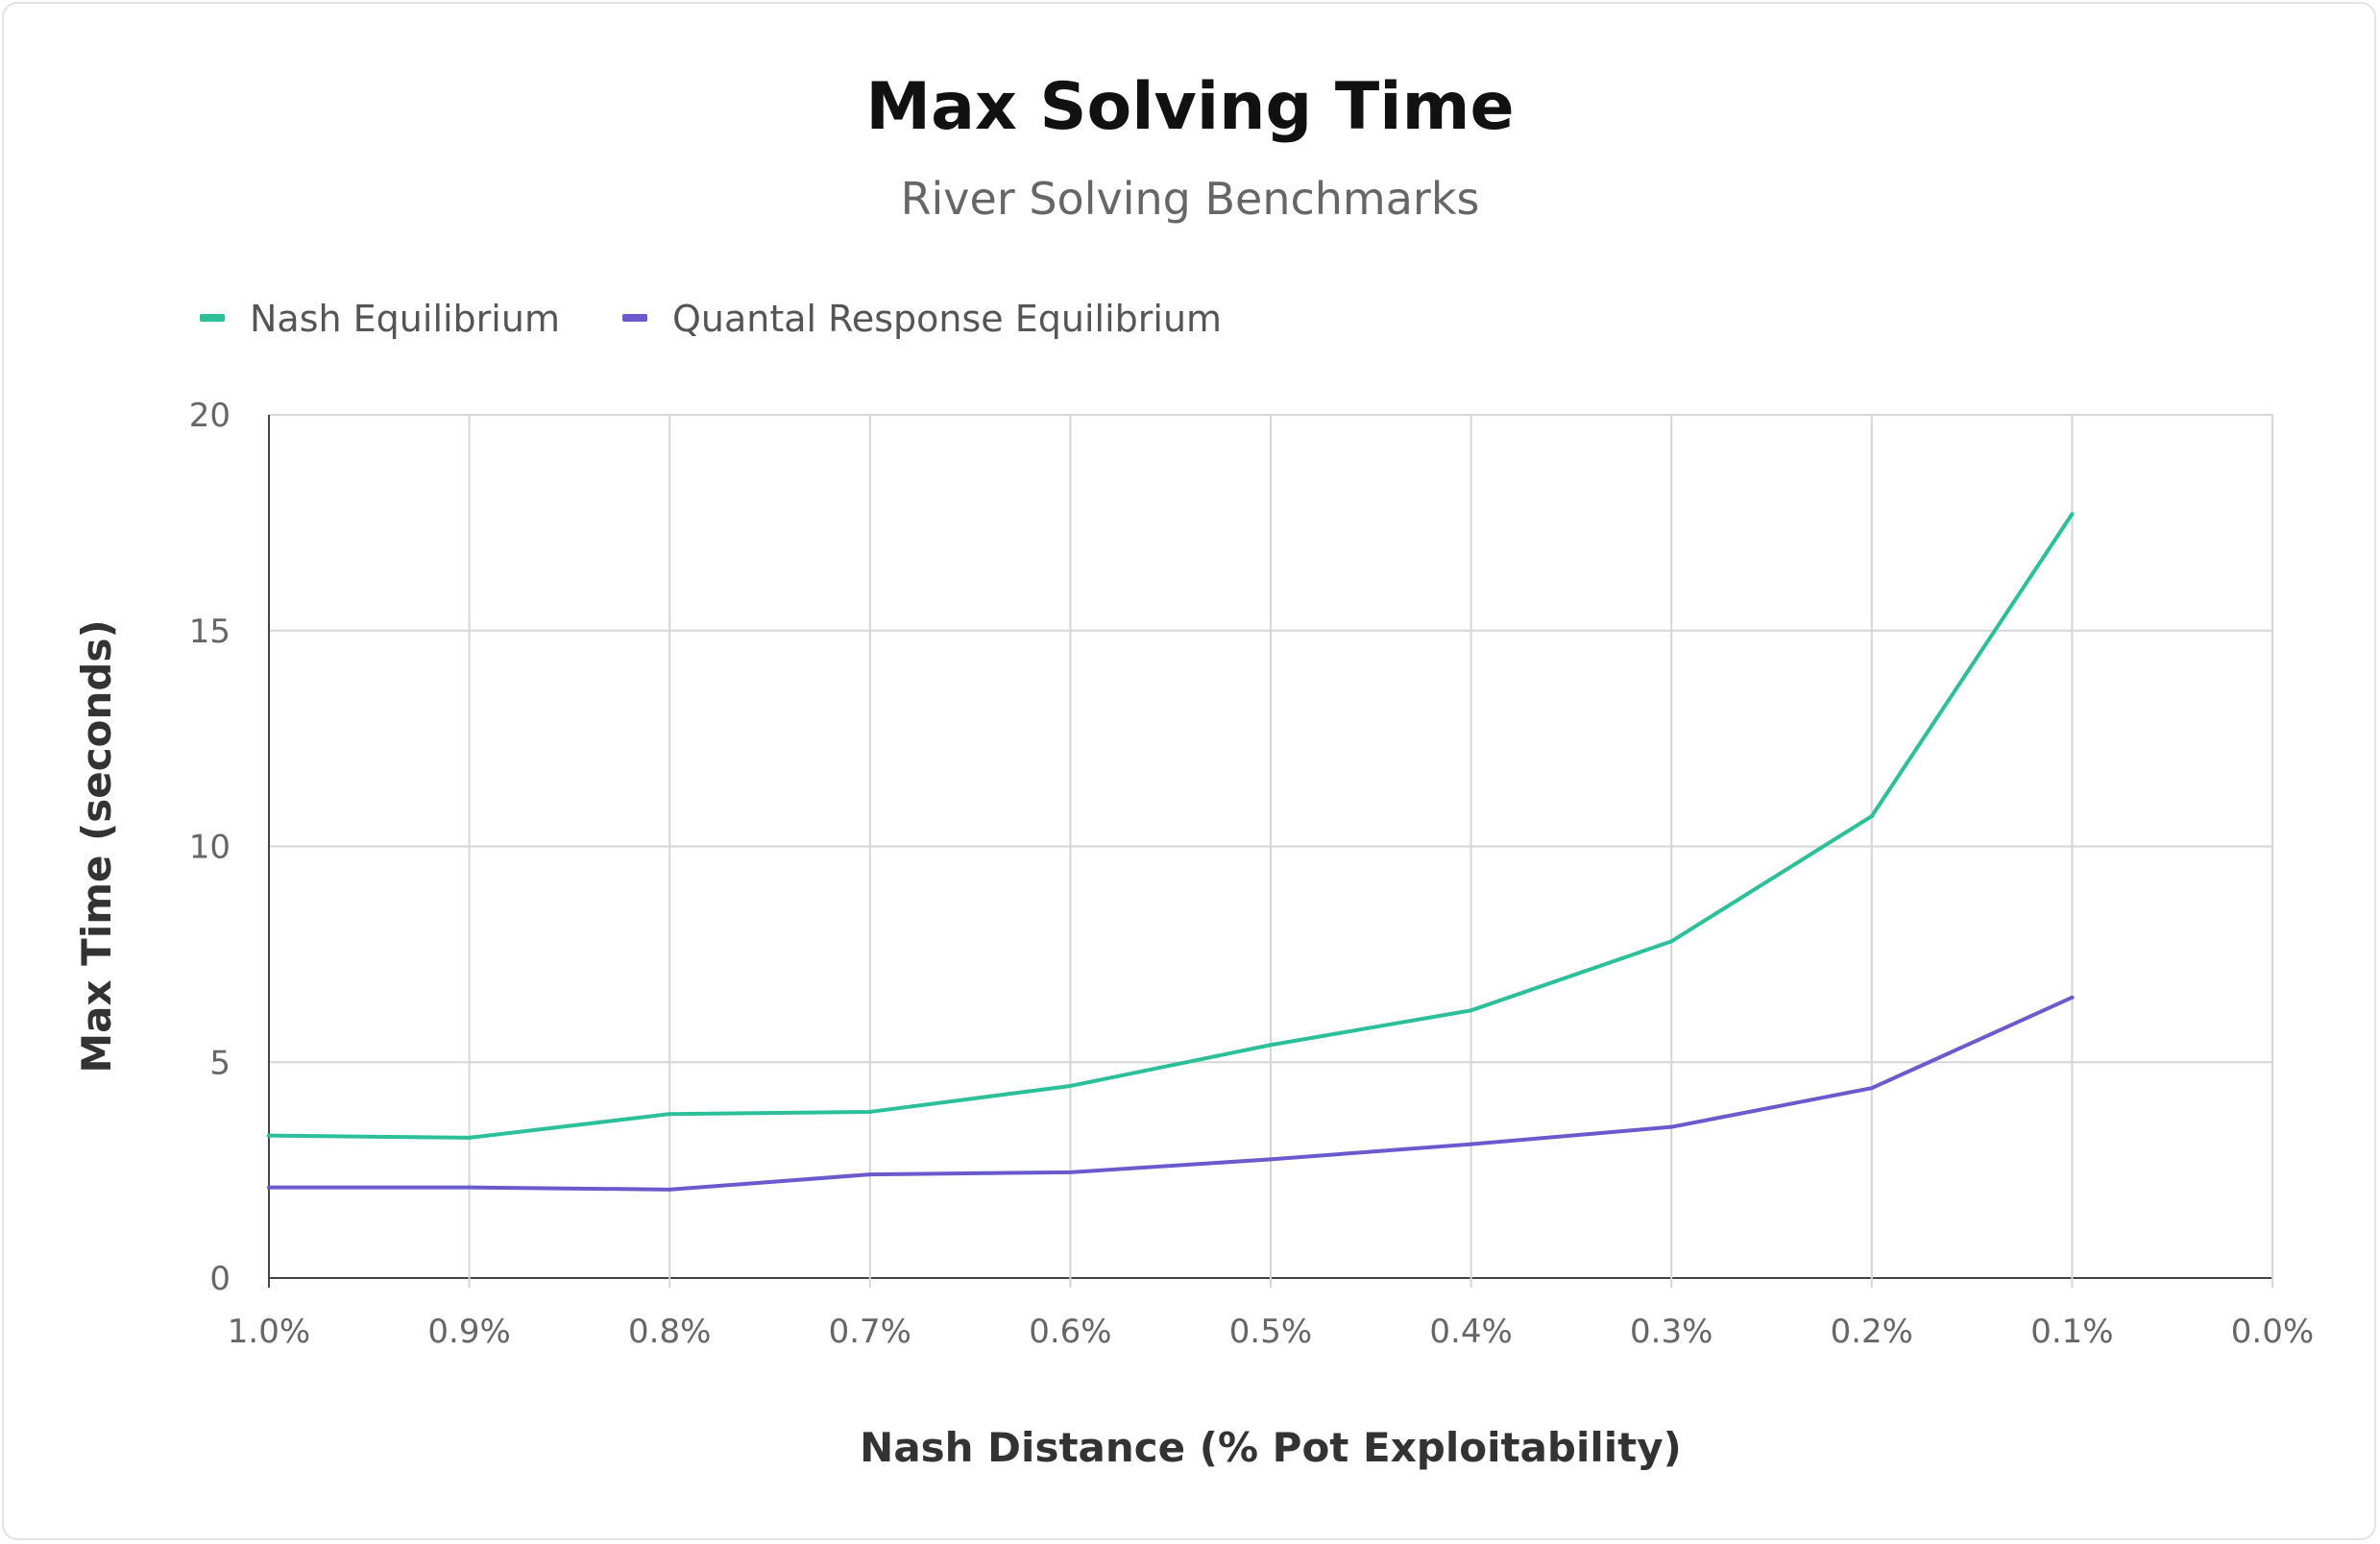 Image resolution: width=2380 pixels, height=1544 pixels. Describe the element at coordinates (1872, 1332) in the screenshot. I see `x-tick-label: 0.2%` at that location.